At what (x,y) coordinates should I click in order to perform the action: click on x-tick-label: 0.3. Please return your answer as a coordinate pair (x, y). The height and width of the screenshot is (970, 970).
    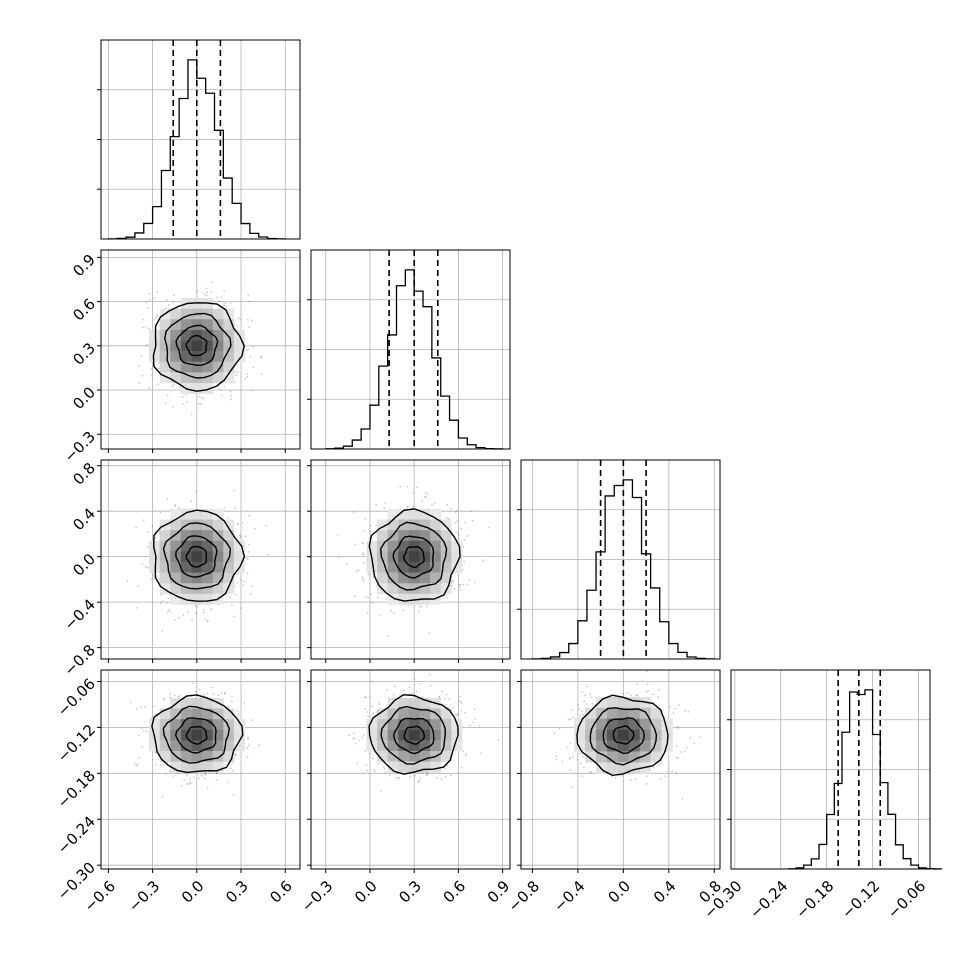
    Looking at the image, I should click on (410, 892).